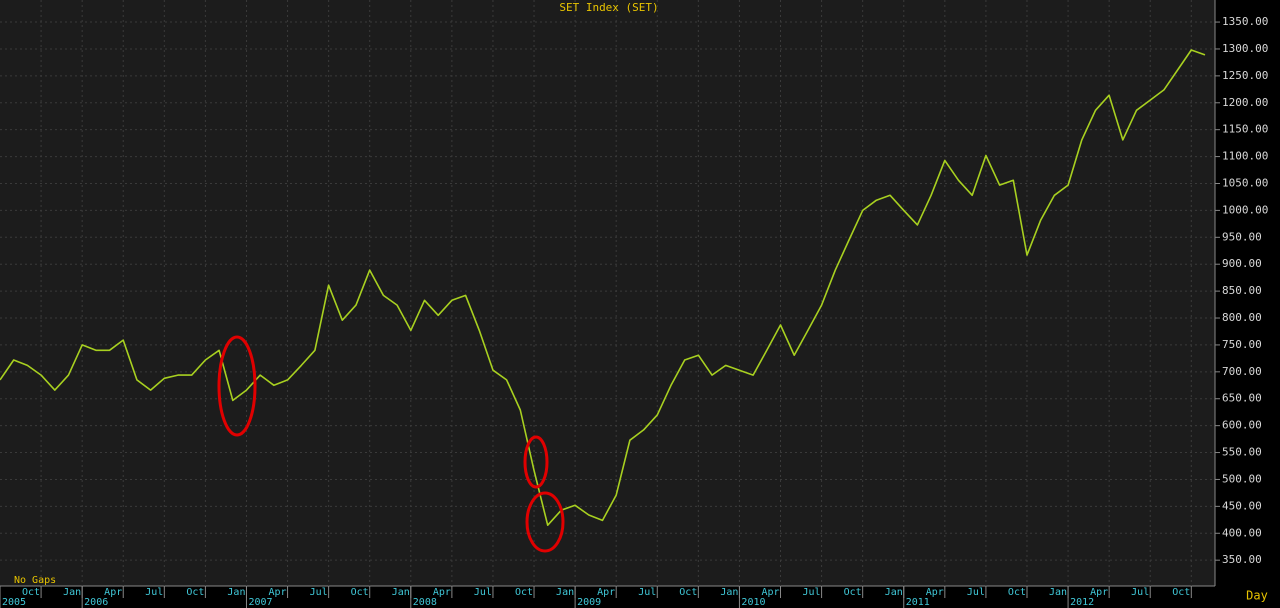 This screenshot has height=608, width=1280. Describe the element at coordinates (1242, 290) in the screenshot. I see `y-tick-label: 850.00` at that location.